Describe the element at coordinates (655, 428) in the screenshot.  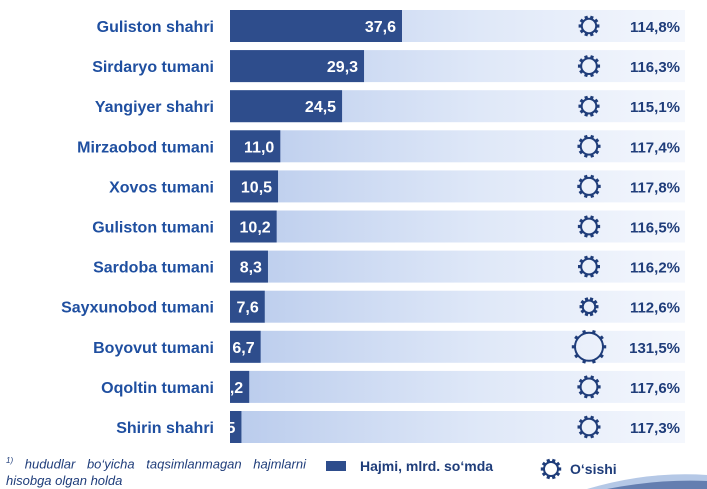
I see `growth-value-label: 117,3%` at that location.